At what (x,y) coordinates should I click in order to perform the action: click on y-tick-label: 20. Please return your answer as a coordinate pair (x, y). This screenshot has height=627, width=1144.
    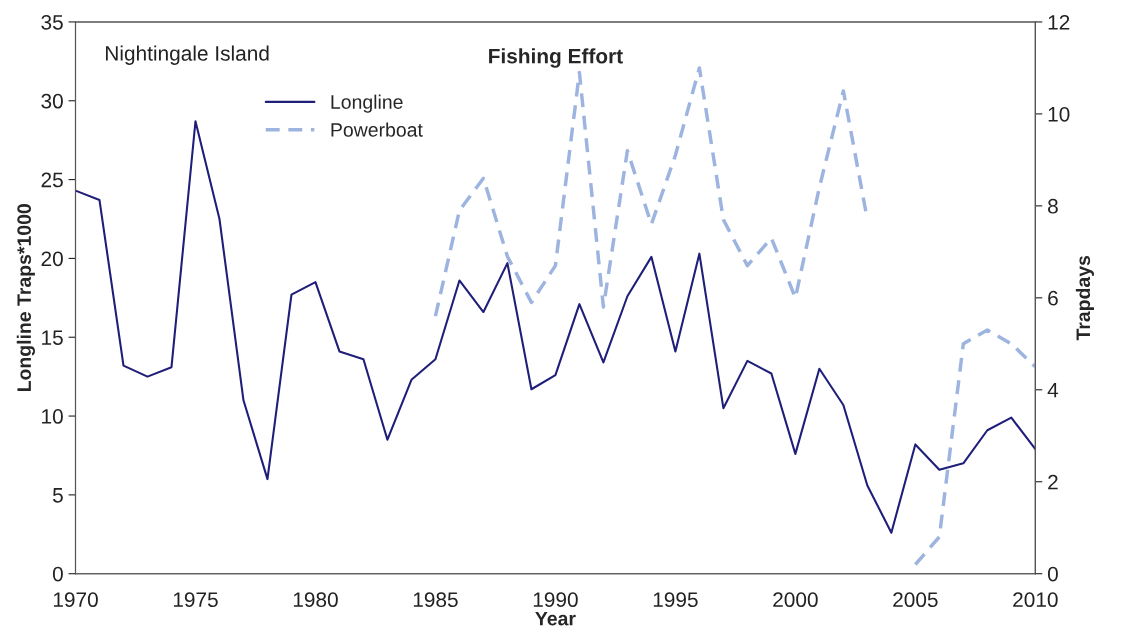
    Looking at the image, I should click on (52, 259).